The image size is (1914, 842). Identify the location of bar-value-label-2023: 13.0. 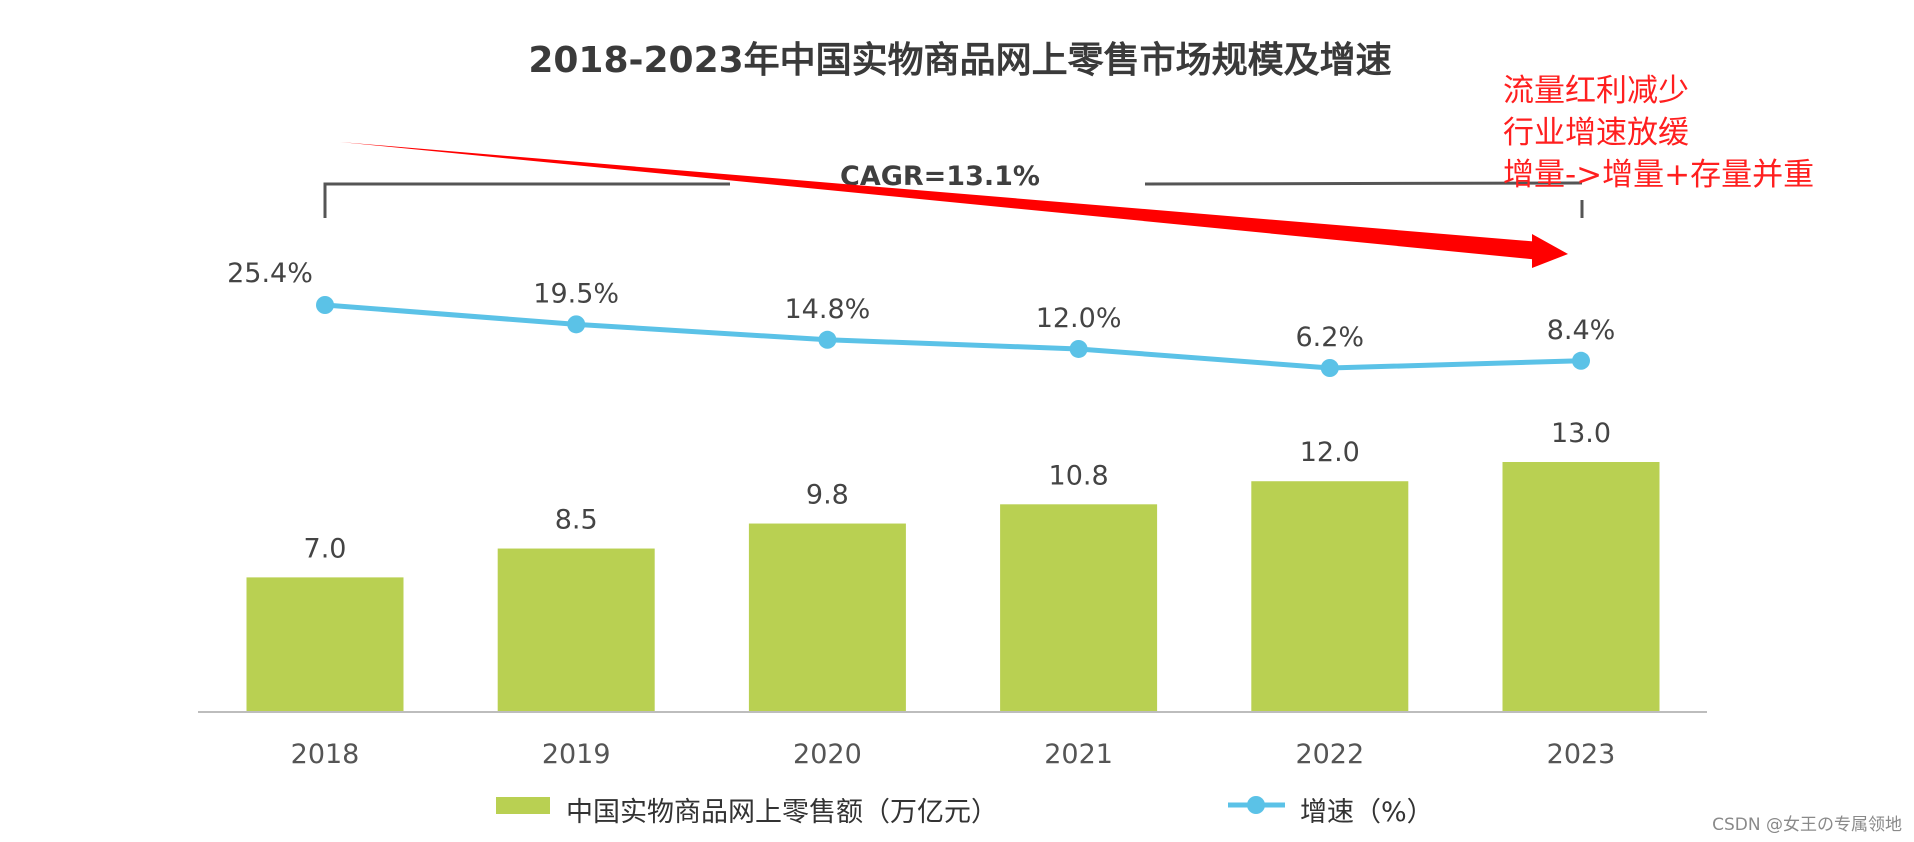
(1581, 433).